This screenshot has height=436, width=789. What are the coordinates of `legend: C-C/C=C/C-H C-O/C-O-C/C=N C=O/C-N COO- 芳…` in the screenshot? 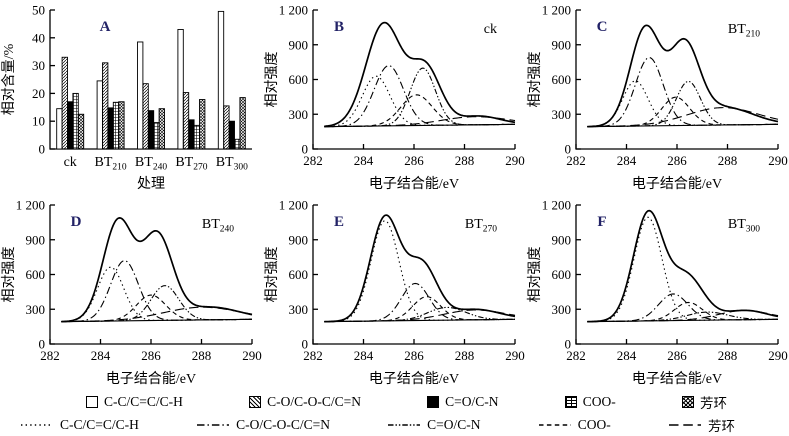 It's located at (394, 413).